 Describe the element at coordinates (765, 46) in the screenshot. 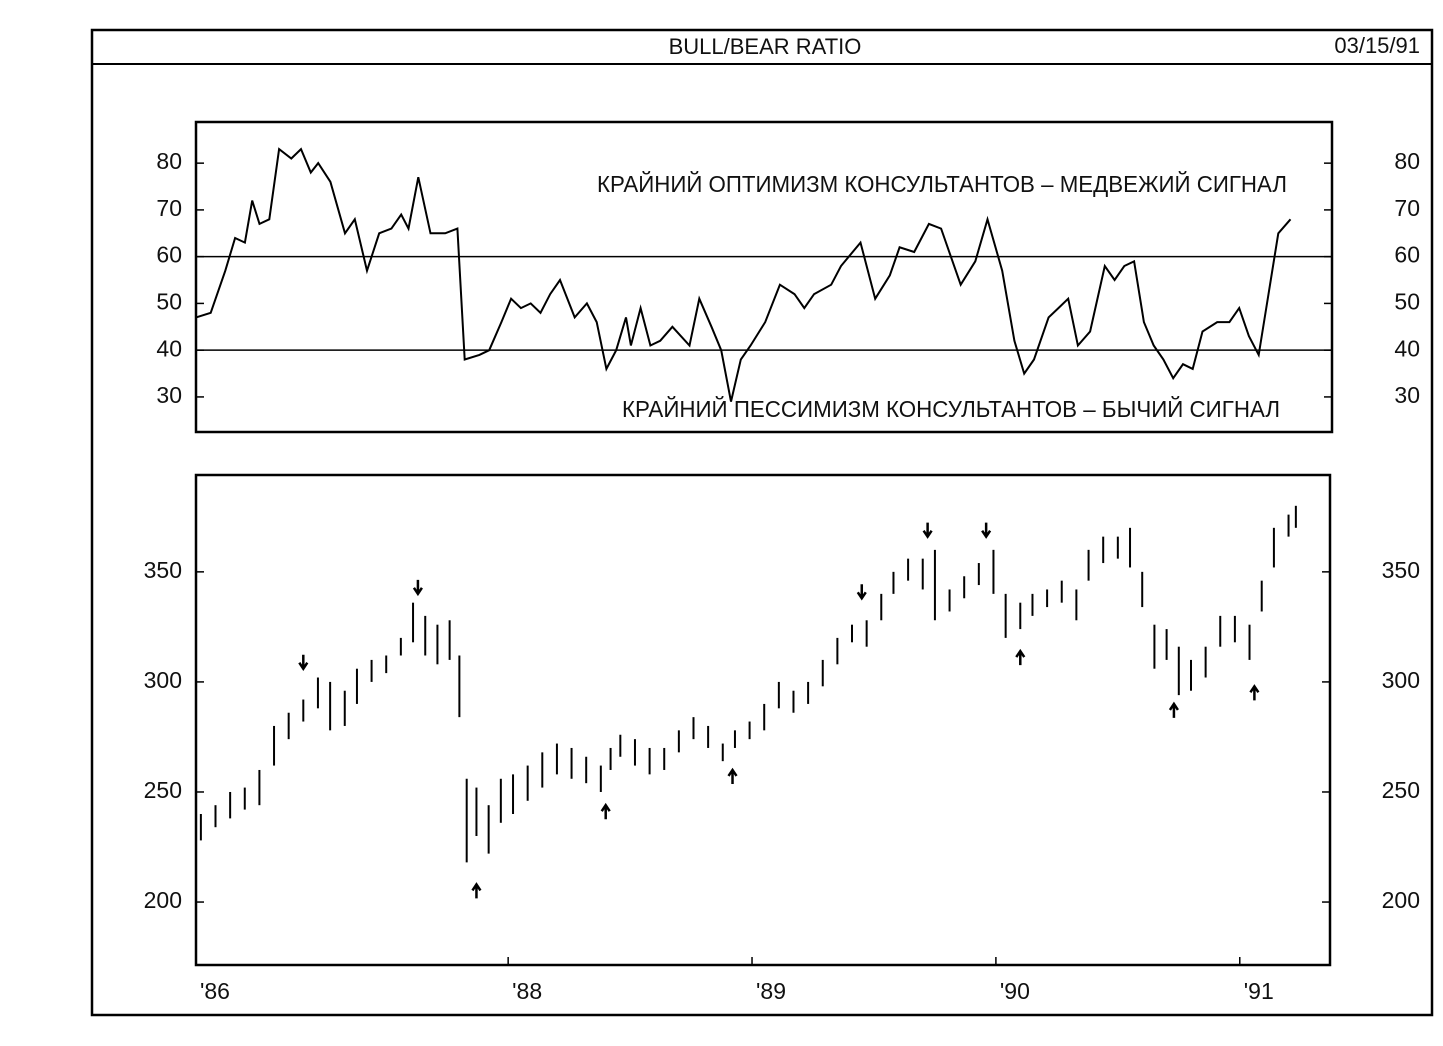

I see `header-title: BULL/BEAR RATIO` at that location.